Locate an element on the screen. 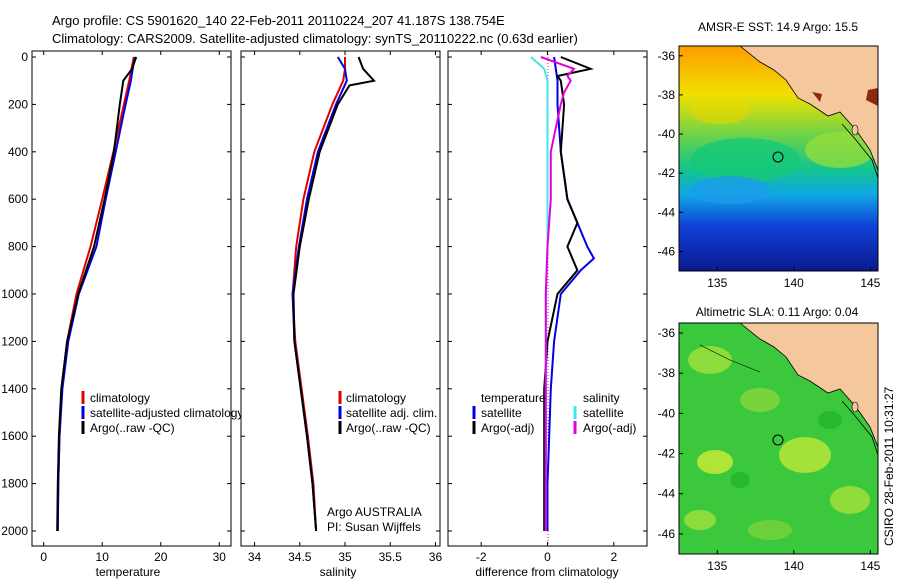  difference-legend-salinity-heading: salinity is located at coordinates (601, 398).